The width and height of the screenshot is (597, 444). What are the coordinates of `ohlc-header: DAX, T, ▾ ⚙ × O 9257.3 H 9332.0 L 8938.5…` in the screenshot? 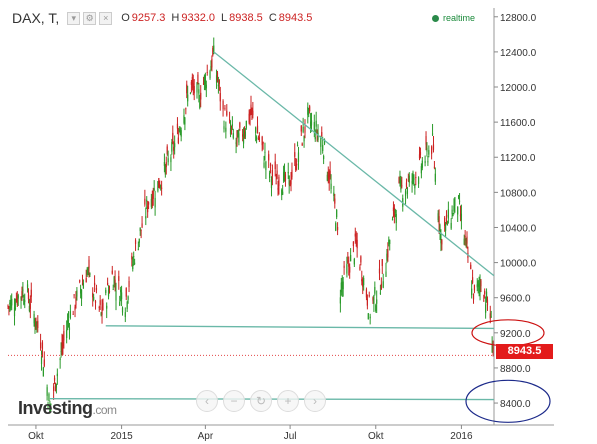 It's located at (156, 18).